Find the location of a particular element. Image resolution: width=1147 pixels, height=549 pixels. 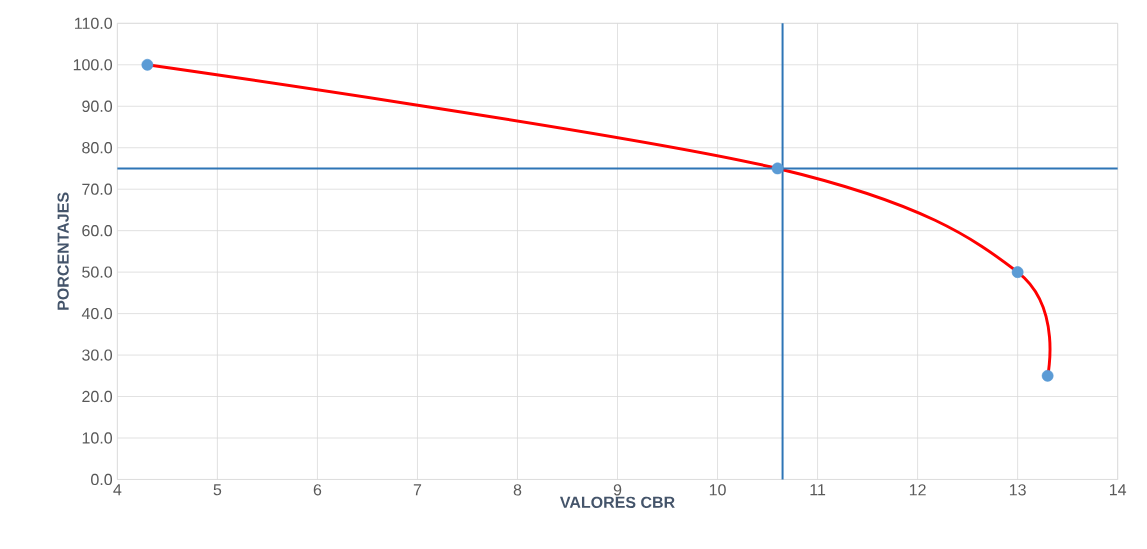

x-tick-label: 7 is located at coordinates (417, 489).